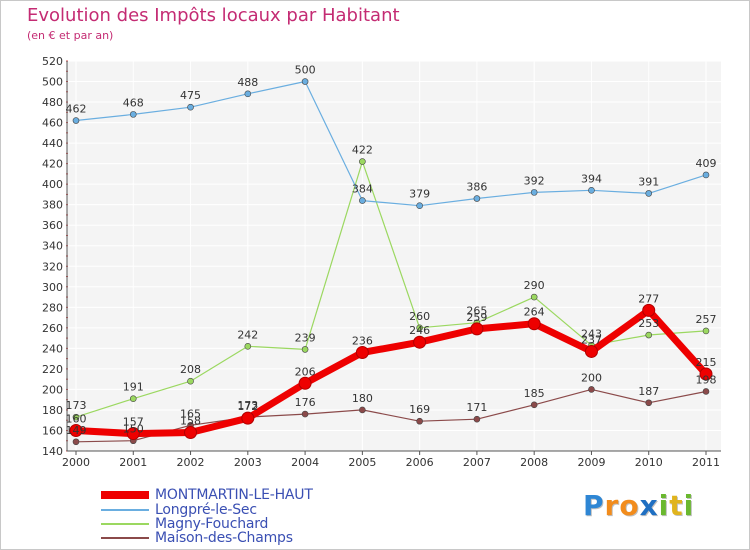 Image resolution: width=750 pixels, height=550 pixels. I want to click on legend-item-montmartin: MONTMARTIN-LE-HAUT, so click(207, 495).